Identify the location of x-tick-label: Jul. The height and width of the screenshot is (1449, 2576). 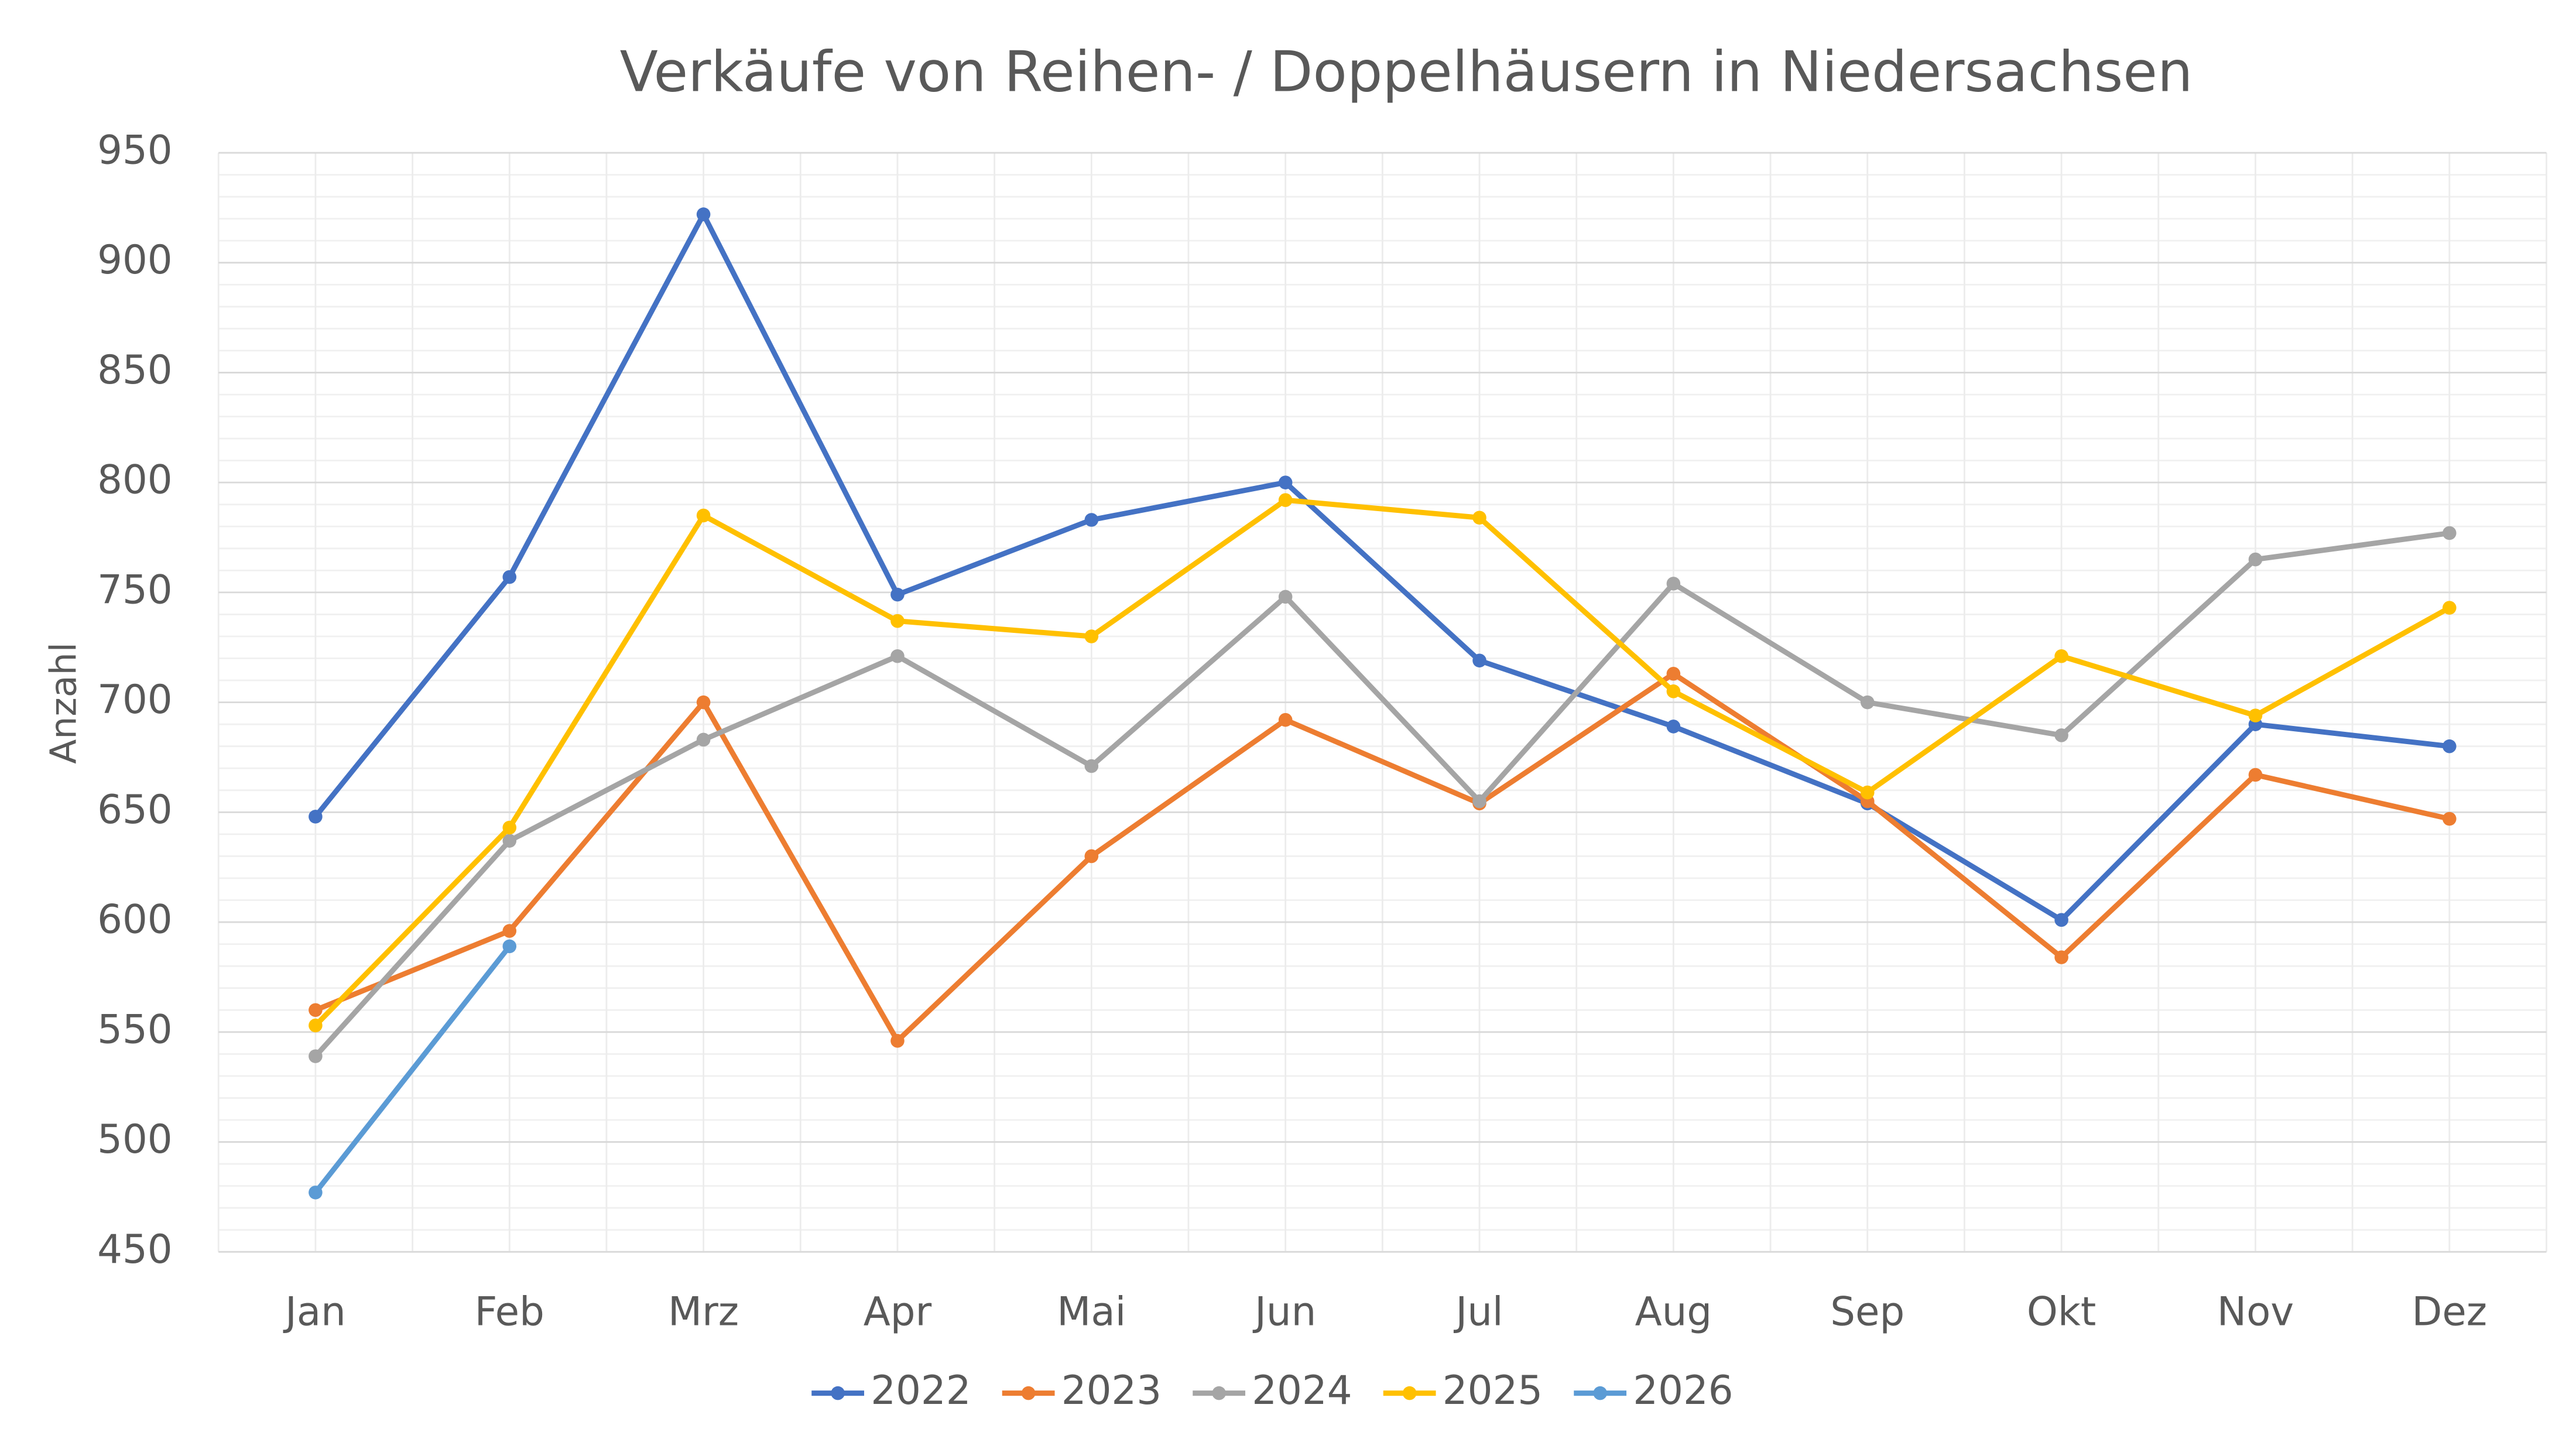
(1478, 1311).